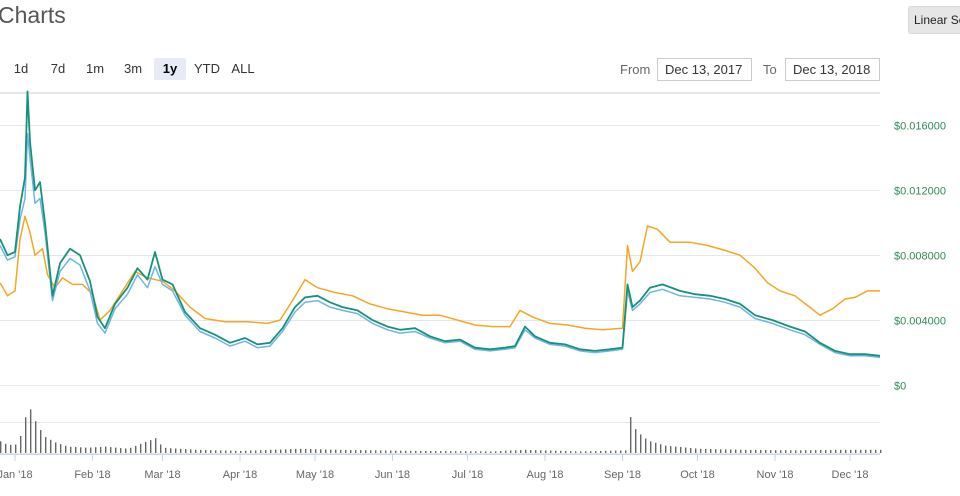 The width and height of the screenshot is (960, 496). Describe the element at coordinates (170, 69) in the screenshot. I see `range-1y-button: 1y` at that location.